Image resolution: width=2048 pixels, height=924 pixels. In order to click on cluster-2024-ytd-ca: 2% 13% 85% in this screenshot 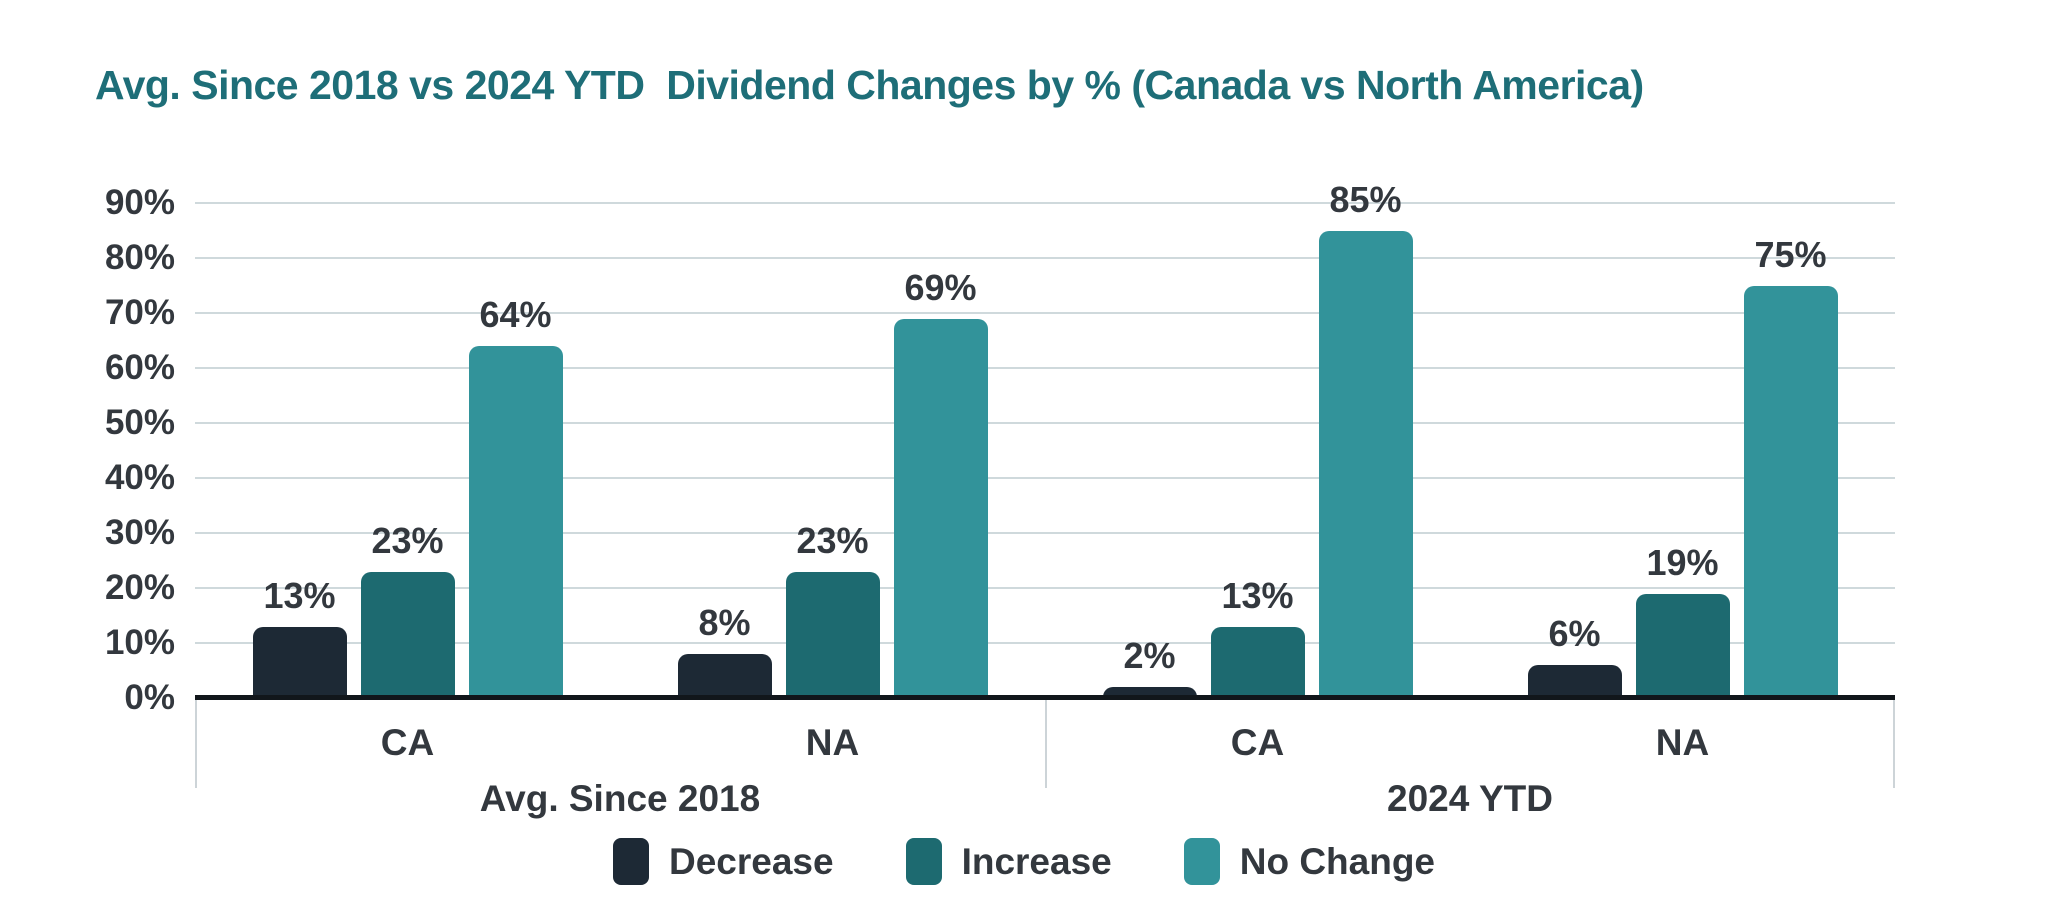, I will do `click(1257, 438)`.